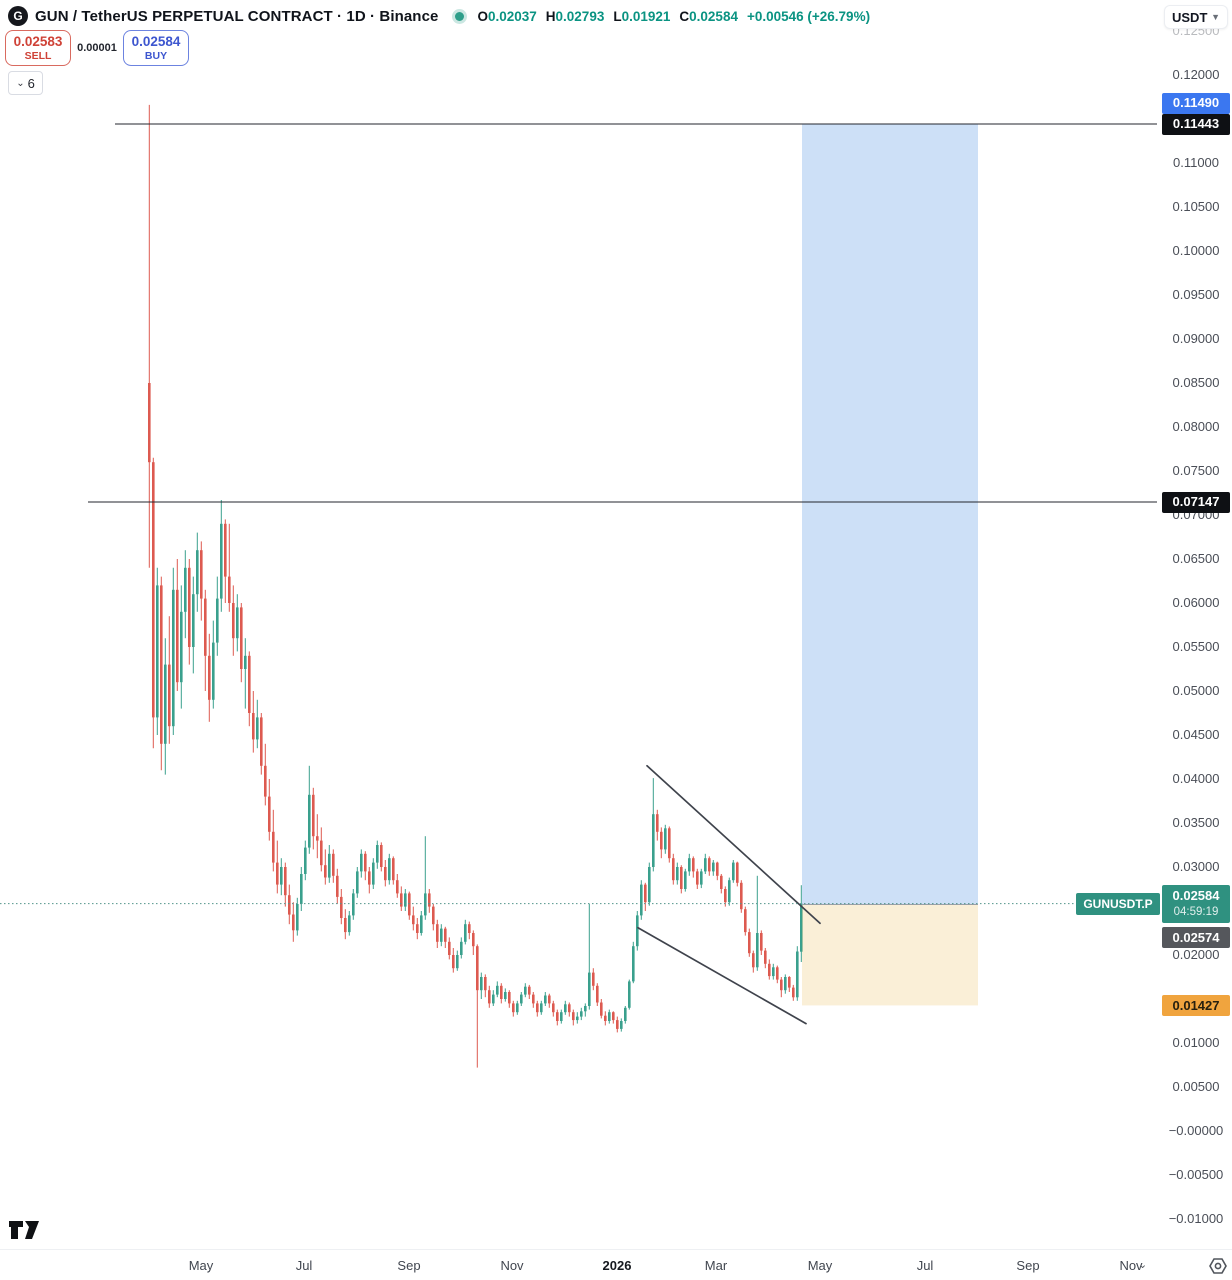 Image resolution: width=1232 pixels, height=1280 pixels. Describe the element at coordinates (1196, 502) in the screenshot. I see `price-badge-0.07147: 0.07147` at that location.